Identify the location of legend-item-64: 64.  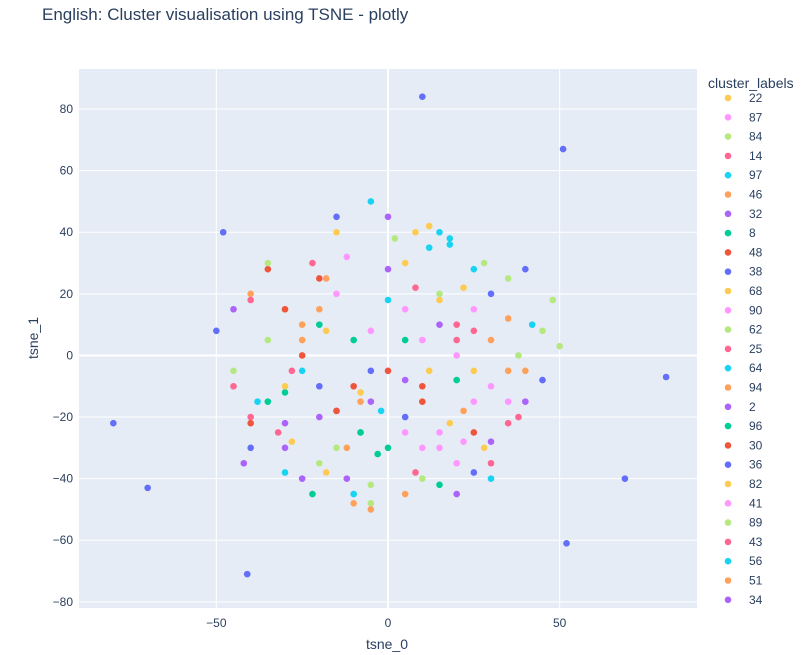
(743, 368).